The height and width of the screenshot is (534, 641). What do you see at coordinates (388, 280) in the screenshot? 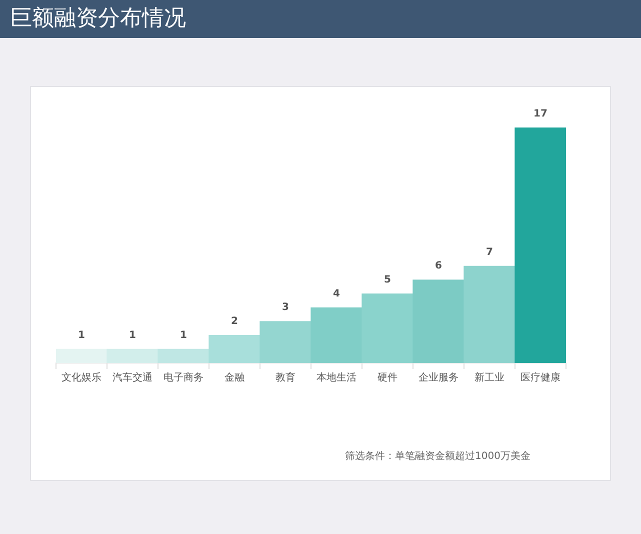
I see `data-label: 5` at bounding box center [388, 280].